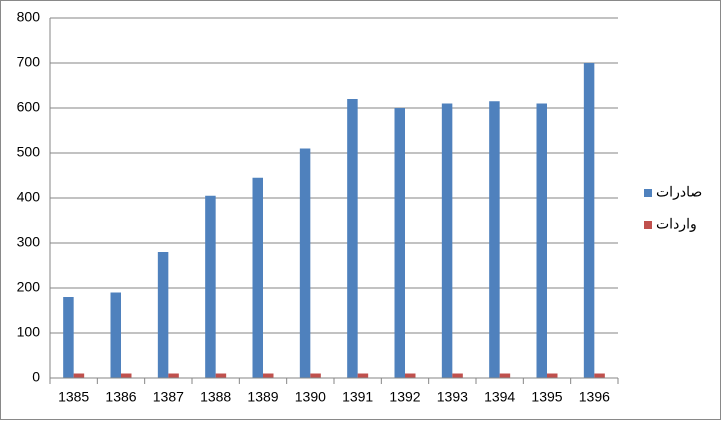  I want to click on legend-label: واردات, so click(676, 224).